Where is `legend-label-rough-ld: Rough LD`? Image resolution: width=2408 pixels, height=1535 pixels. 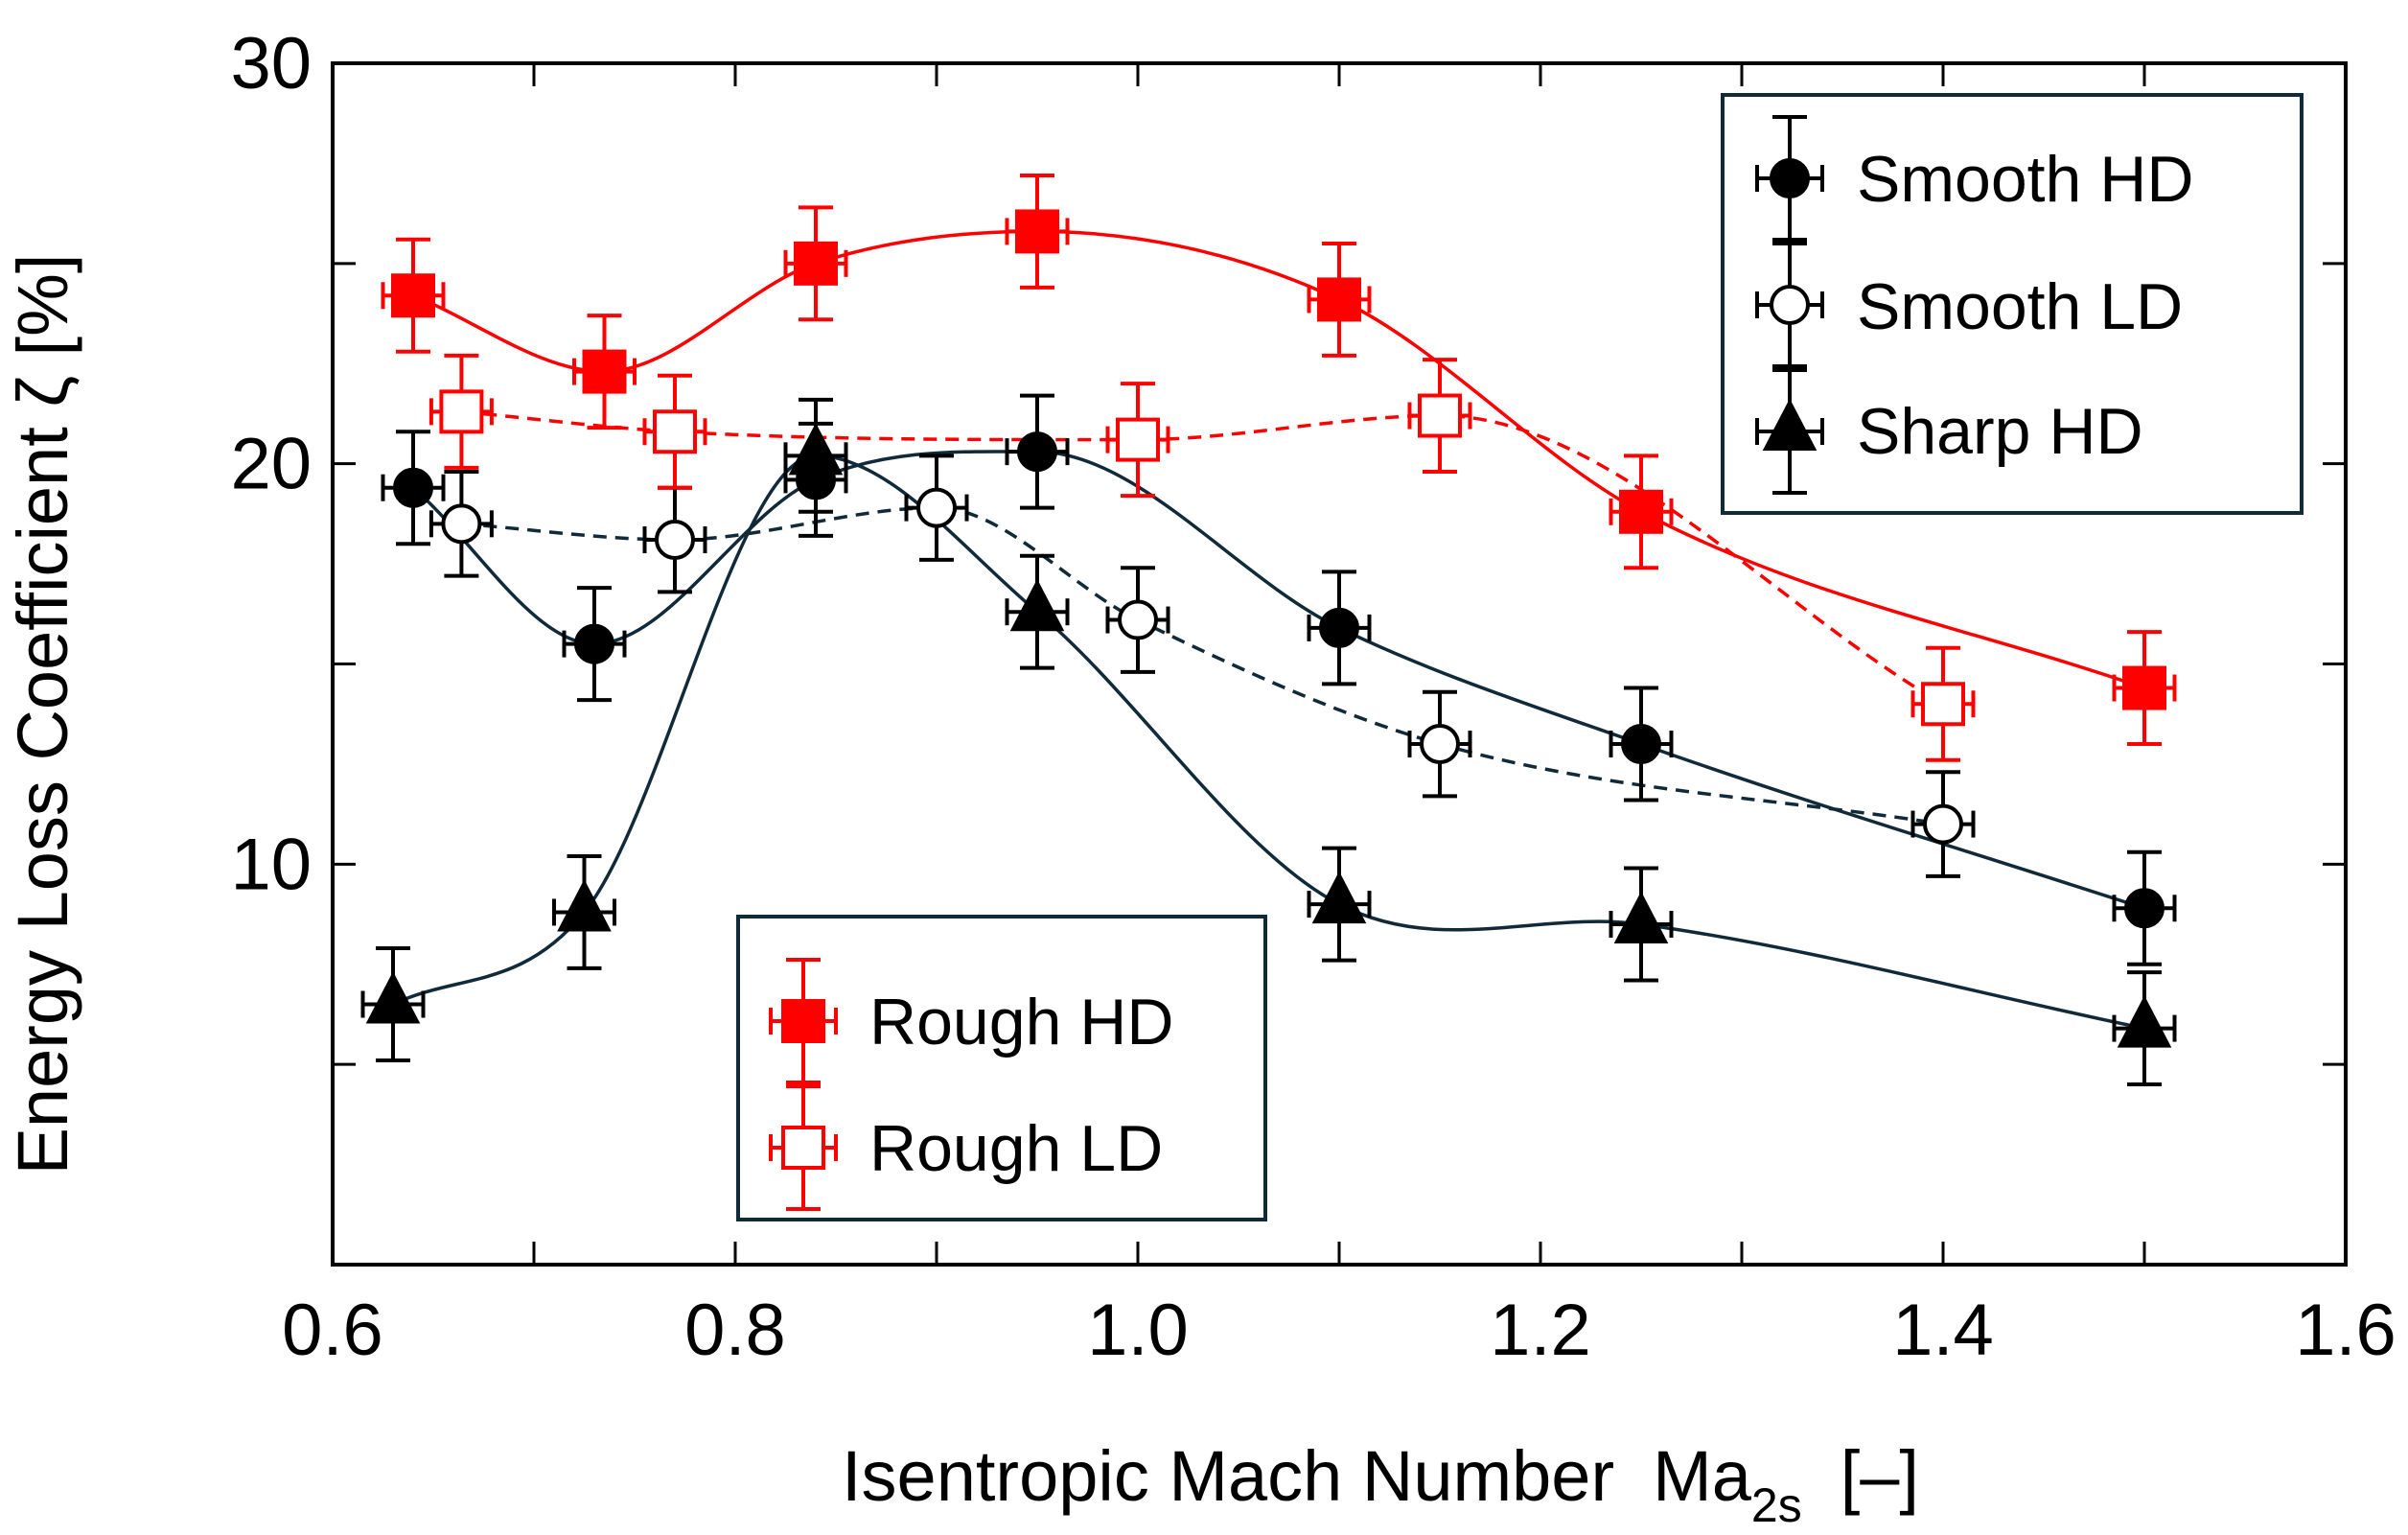
legend-label-rough-ld: Rough LD is located at coordinates (1016, 1148).